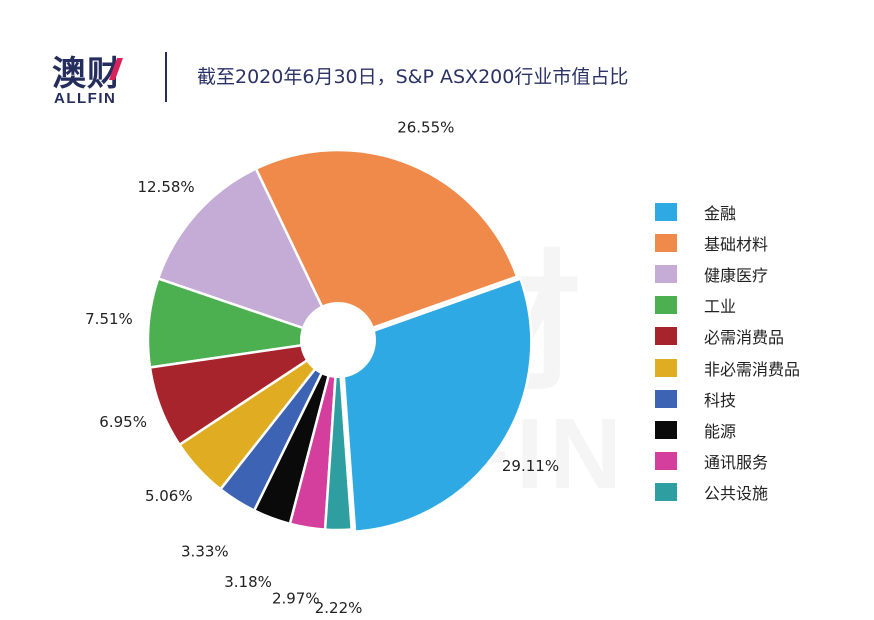 The width and height of the screenshot is (874, 620). I want to click on data-label: 2.97%, so click(296, 599).